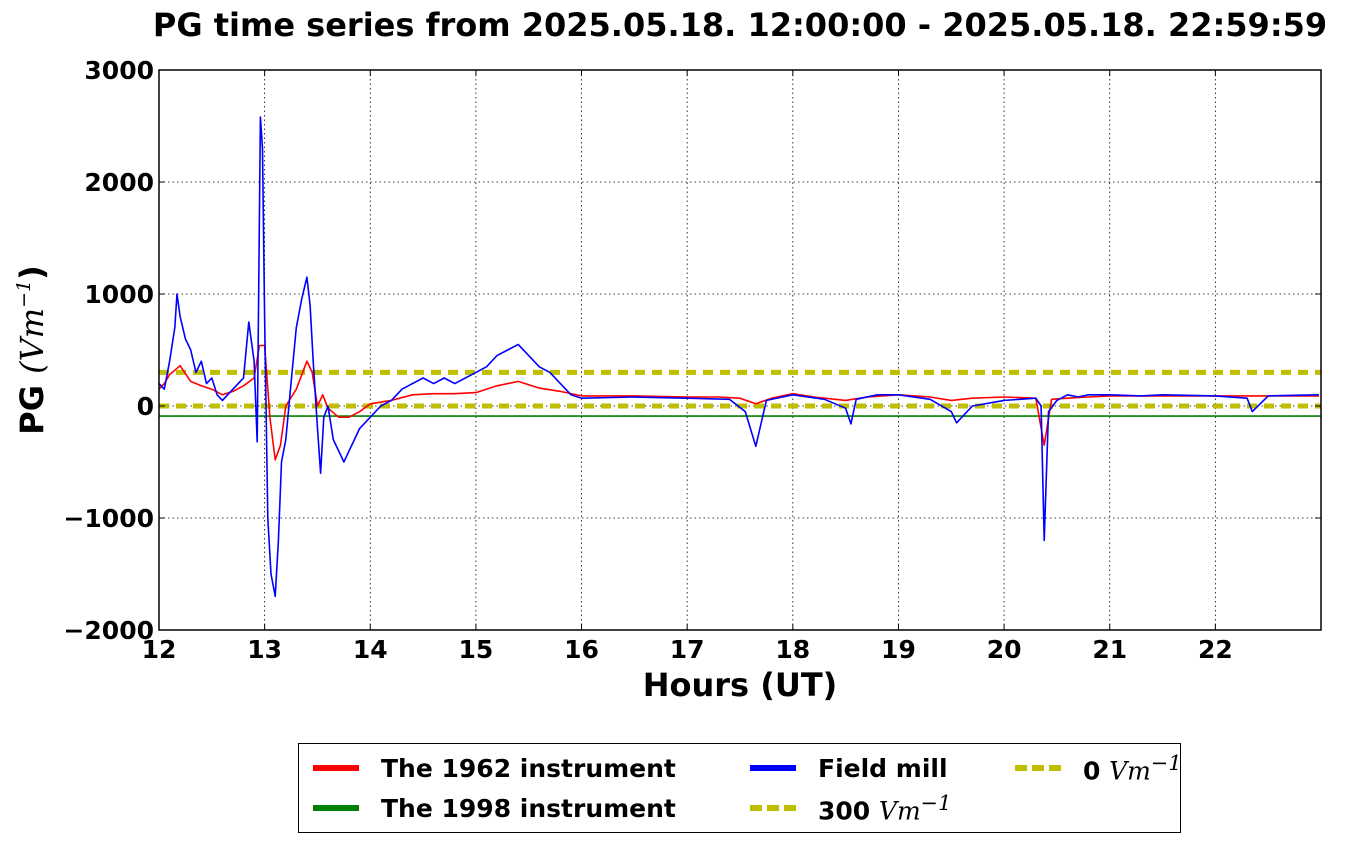 The image size is (1361, 844). Describe the element at coordinates (1096, 771) in the screenshot. I see `legend-label-0-value: 0` at that location.